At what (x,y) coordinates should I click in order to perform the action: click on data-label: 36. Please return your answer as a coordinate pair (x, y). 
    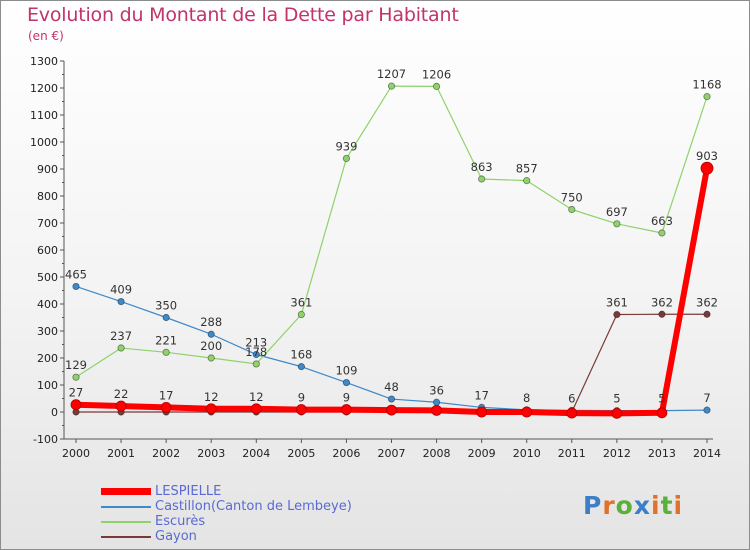
    Looking at the image, I should click on (436, 390).